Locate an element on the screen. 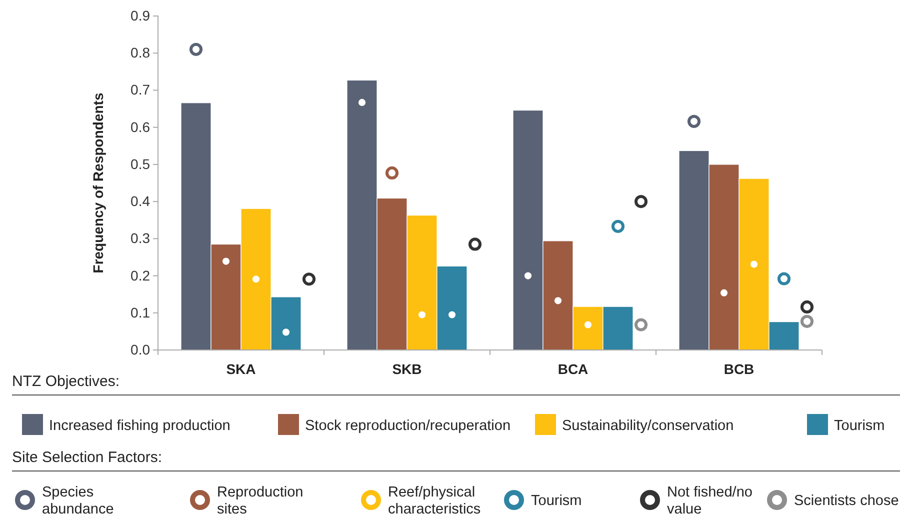 The height and width of the screenshot is (522, 907). y-tick-label: 0.6 is located at coordinates (140, 126).